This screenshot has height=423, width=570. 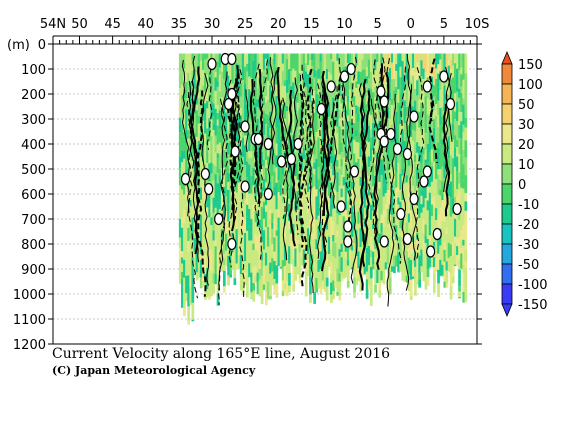 I want to click on colorbar-swatch, so click(x=507, y=174).